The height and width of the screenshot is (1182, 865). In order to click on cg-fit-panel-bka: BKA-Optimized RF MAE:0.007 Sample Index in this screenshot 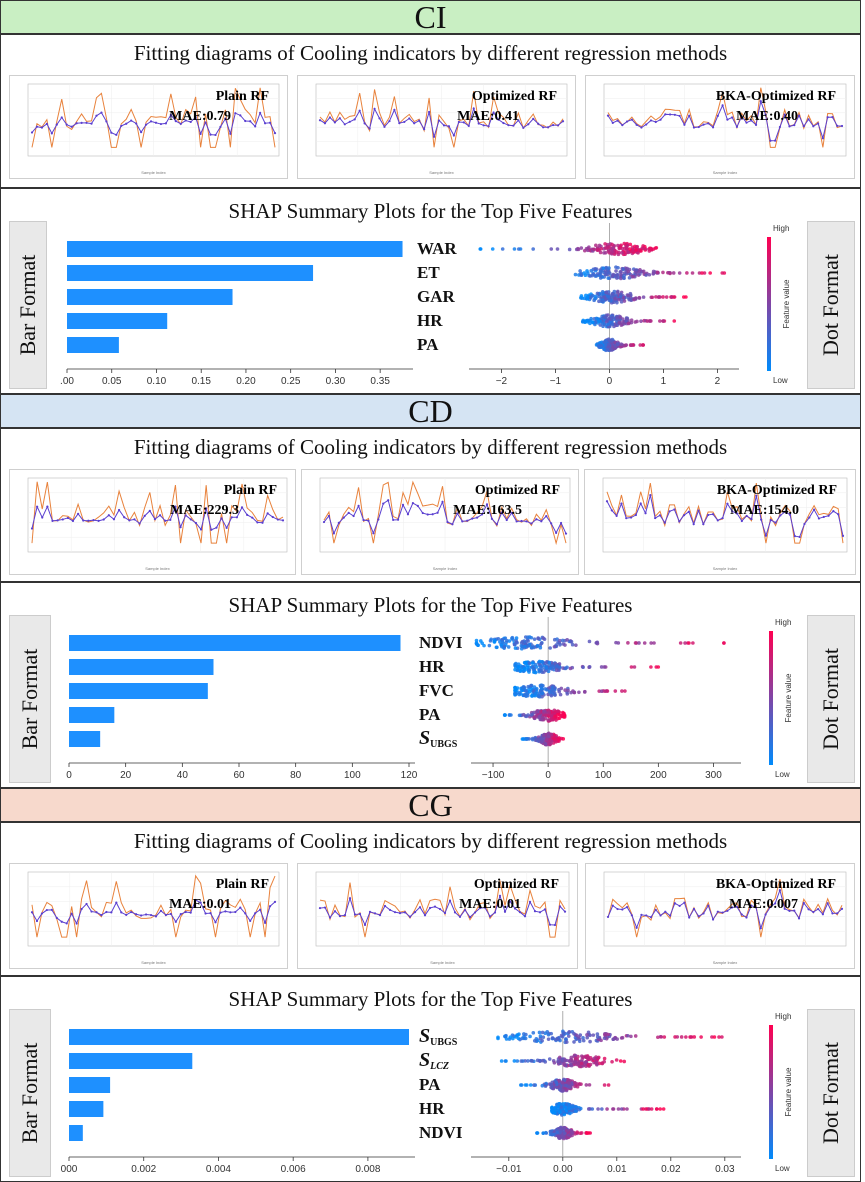, I will do `click(720, 916)`.